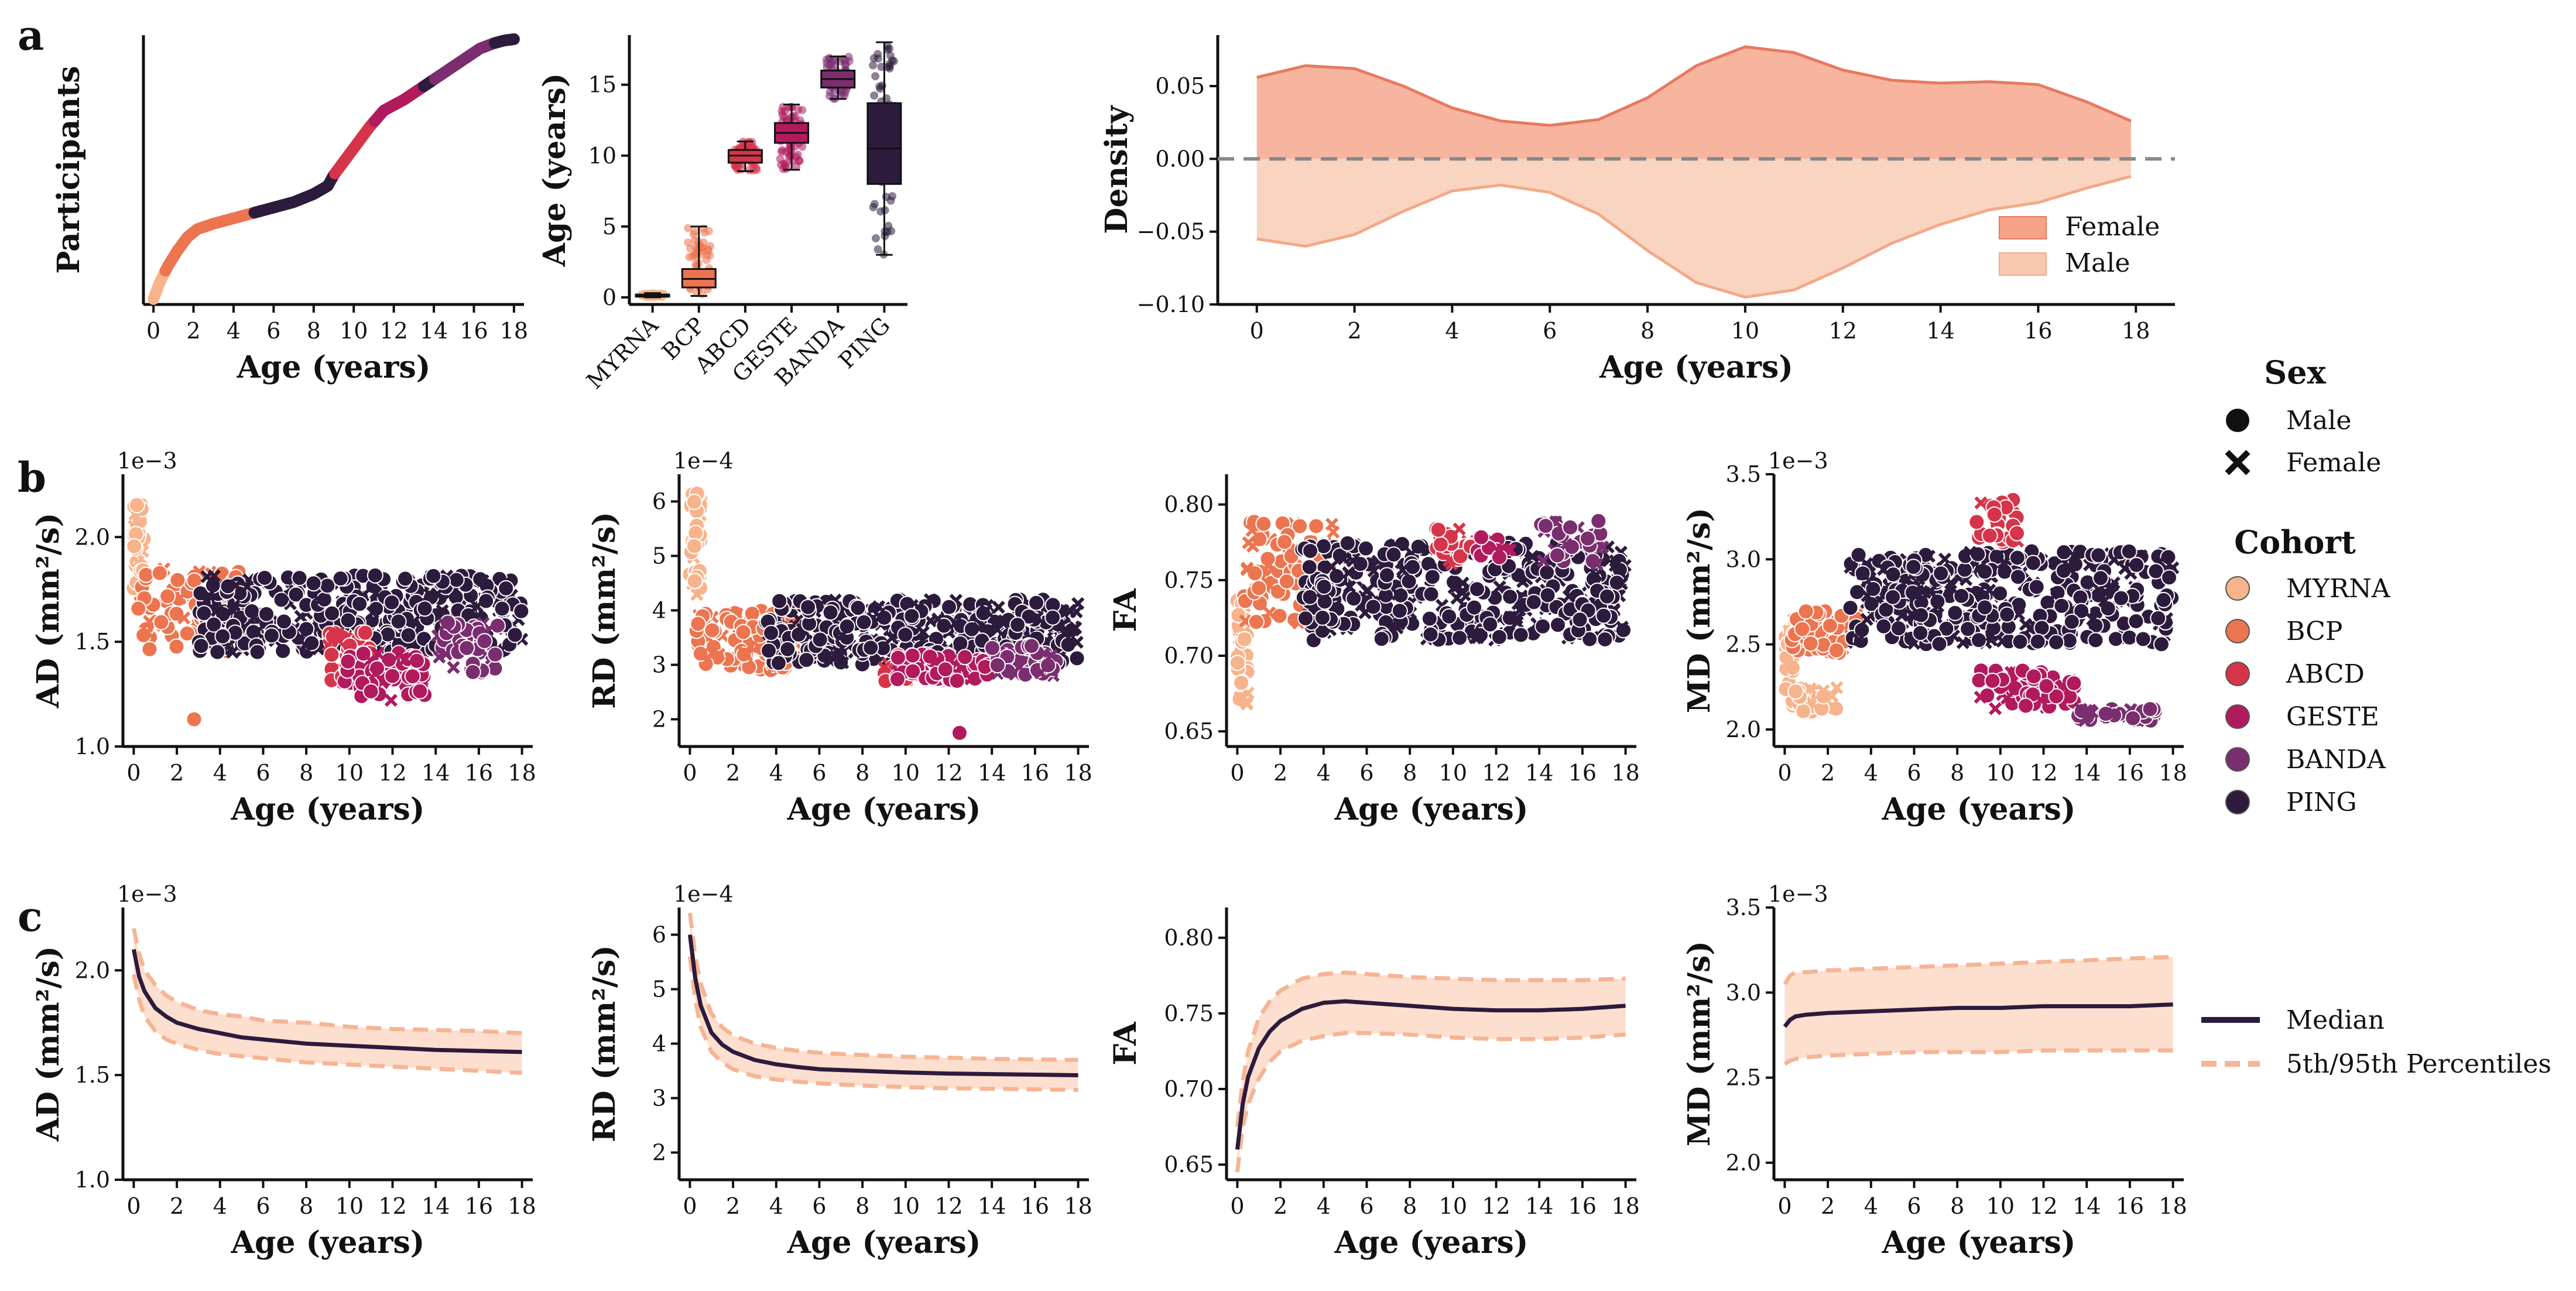  Describe the element at coordinates (884, 143) in the screenshot. I see `box-ping` at that location.